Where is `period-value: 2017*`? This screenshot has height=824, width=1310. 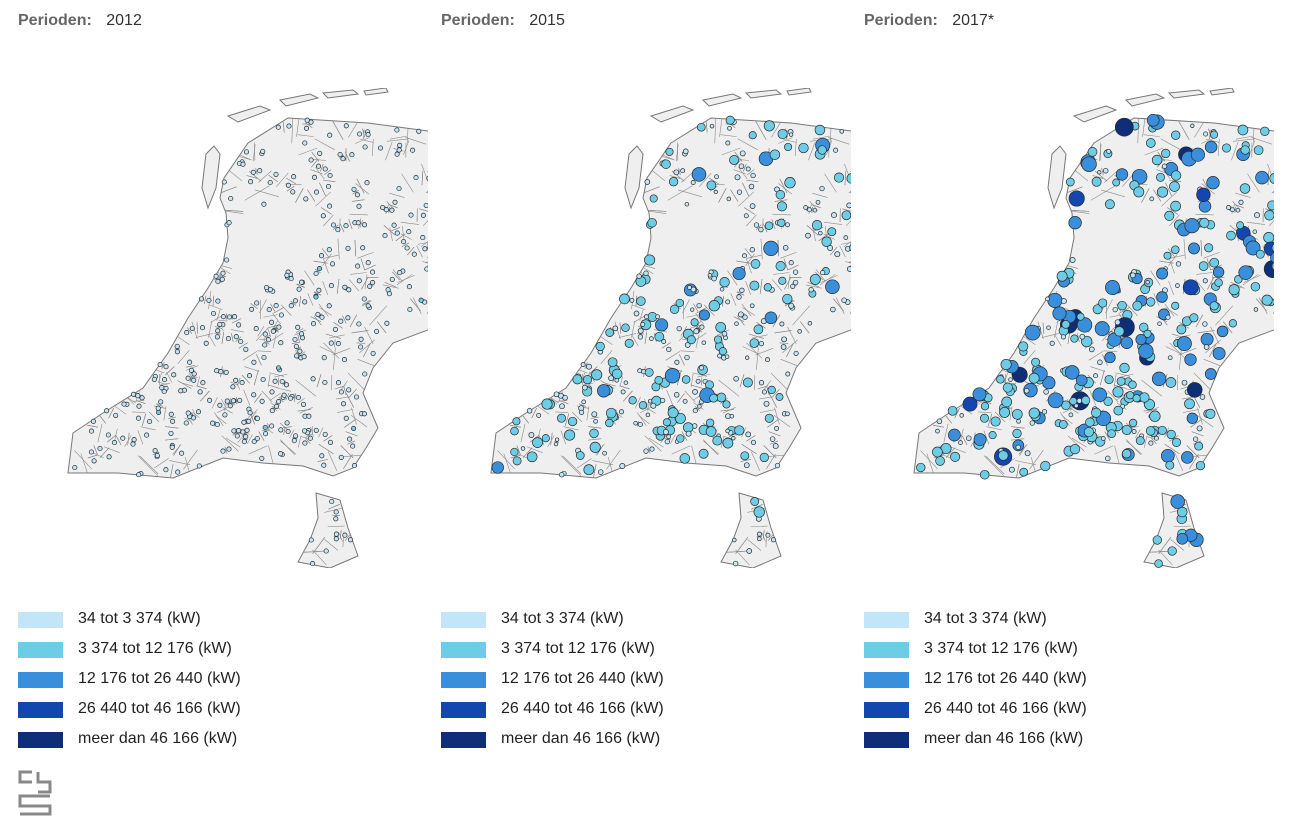 period-value: 2017* is located at coordinates (973, 20).